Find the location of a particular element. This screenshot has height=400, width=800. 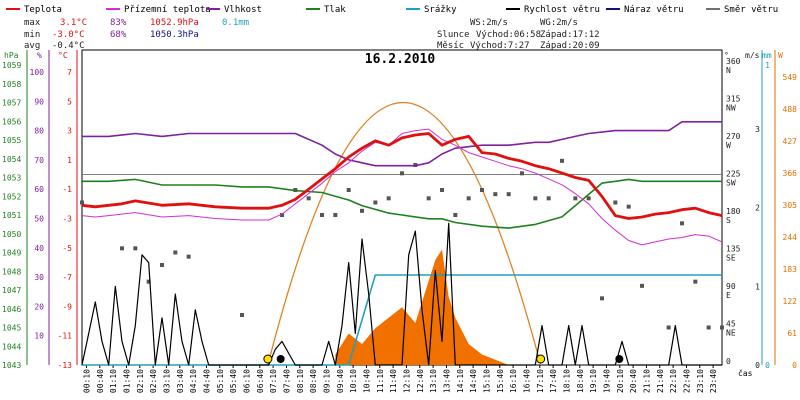

tick-hpa: 1057 is located at coordinates (11, 103).